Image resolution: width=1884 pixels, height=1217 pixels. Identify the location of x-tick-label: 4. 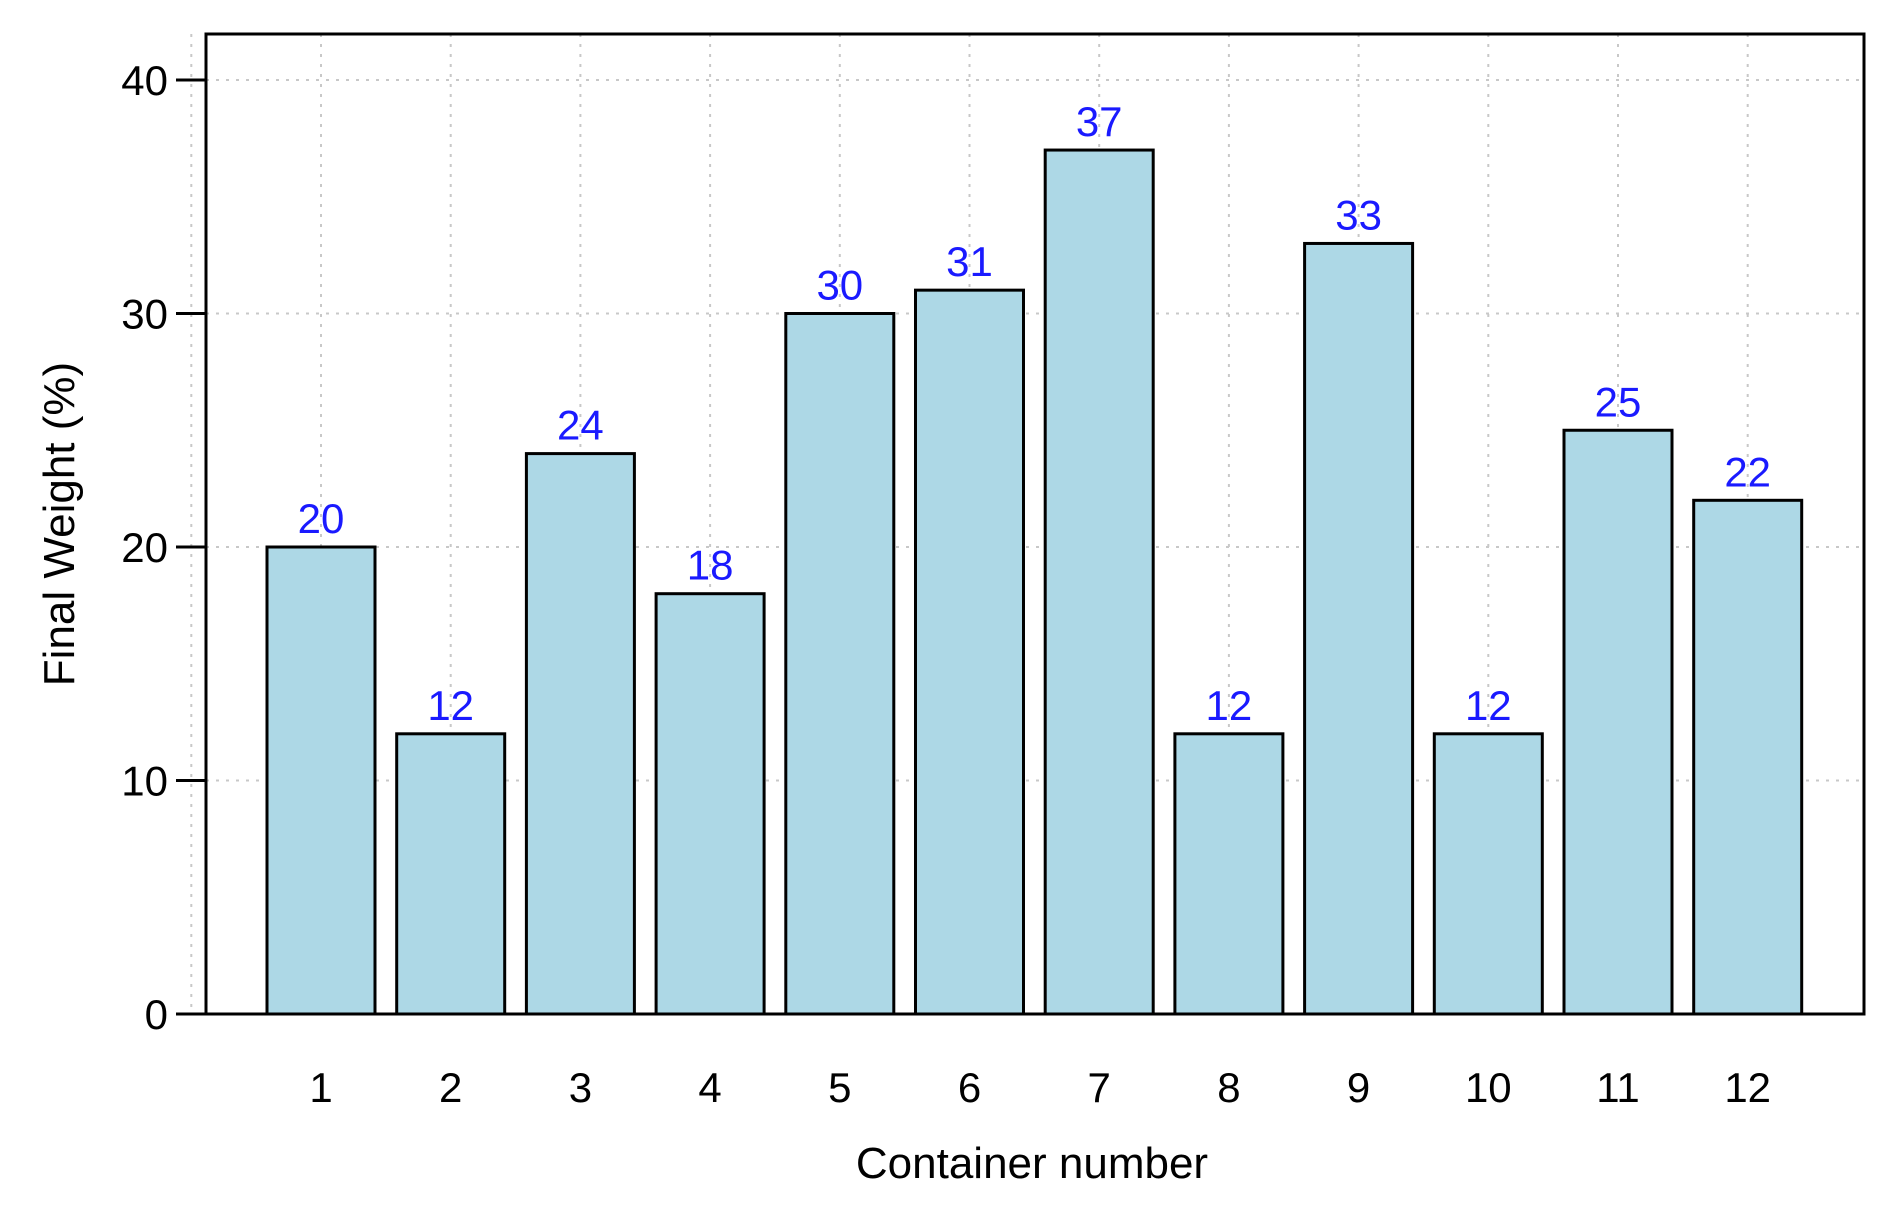
(709, 1087).